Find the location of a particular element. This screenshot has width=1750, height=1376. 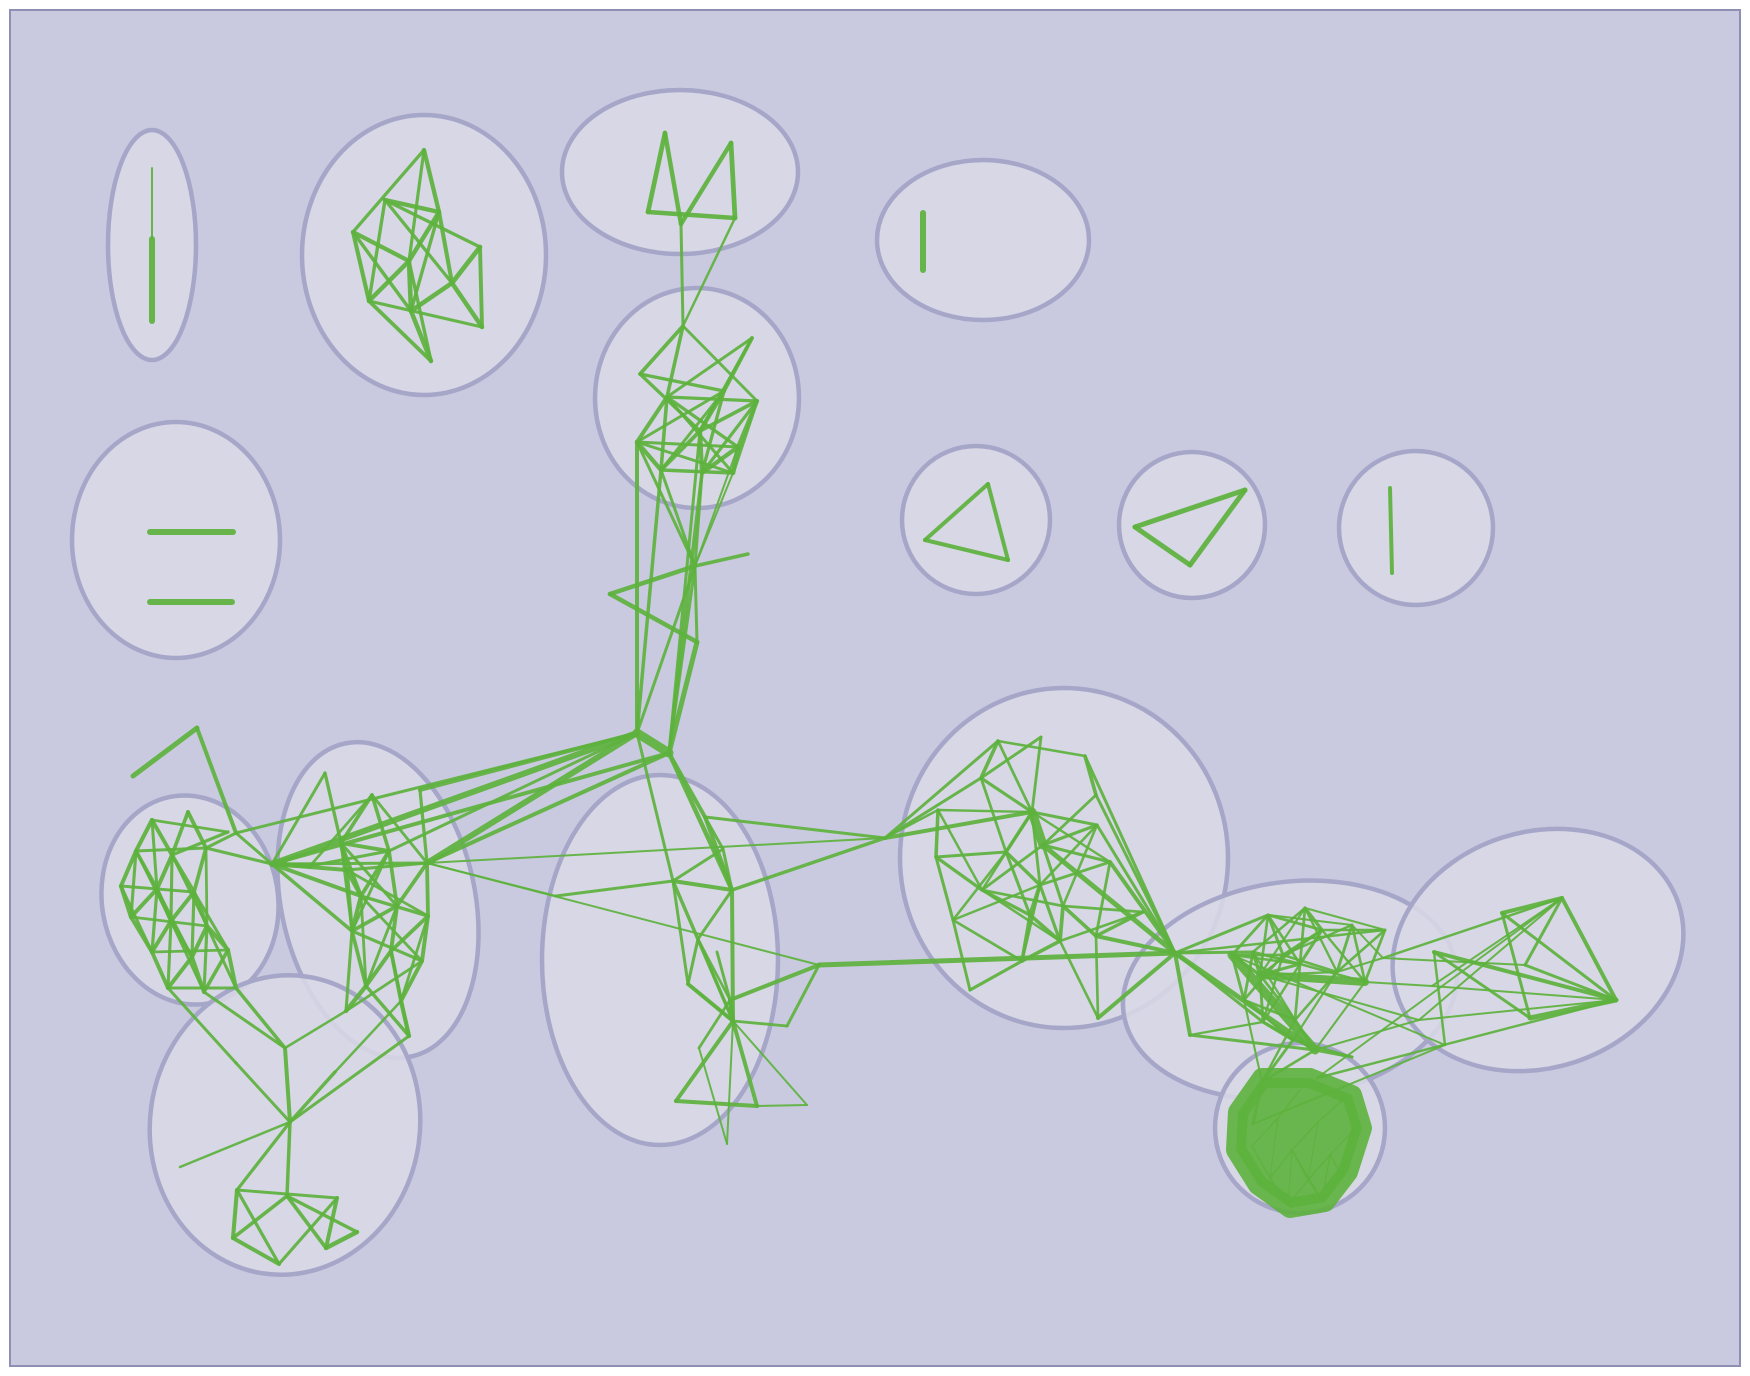

cluster-ellipse-cofactor-metabolism is located at coordinates (983, 240).